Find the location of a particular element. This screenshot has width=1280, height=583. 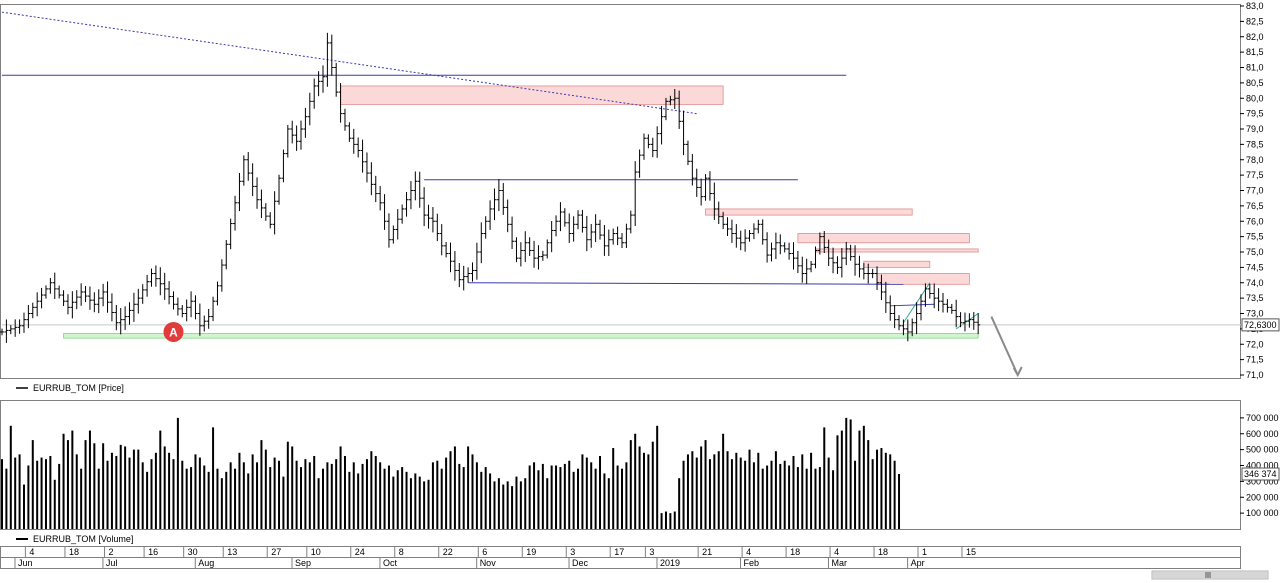

volume-legend-label: EURRUB_TOM [Volume] is located at coordinates (83, 539).